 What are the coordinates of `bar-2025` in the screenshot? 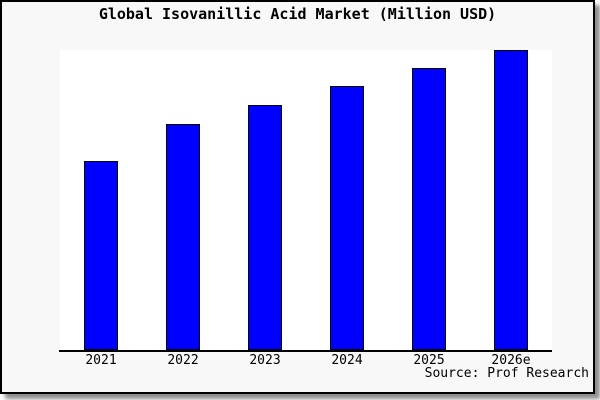 It's located at (429, 209).